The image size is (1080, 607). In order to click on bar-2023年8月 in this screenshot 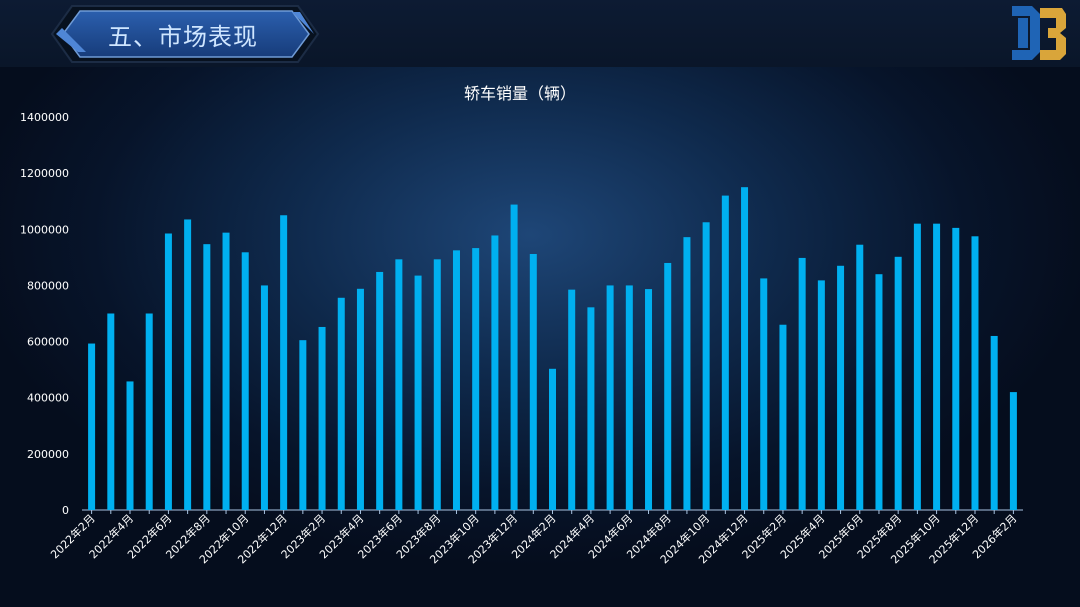, I will do `click(437, 384)`.